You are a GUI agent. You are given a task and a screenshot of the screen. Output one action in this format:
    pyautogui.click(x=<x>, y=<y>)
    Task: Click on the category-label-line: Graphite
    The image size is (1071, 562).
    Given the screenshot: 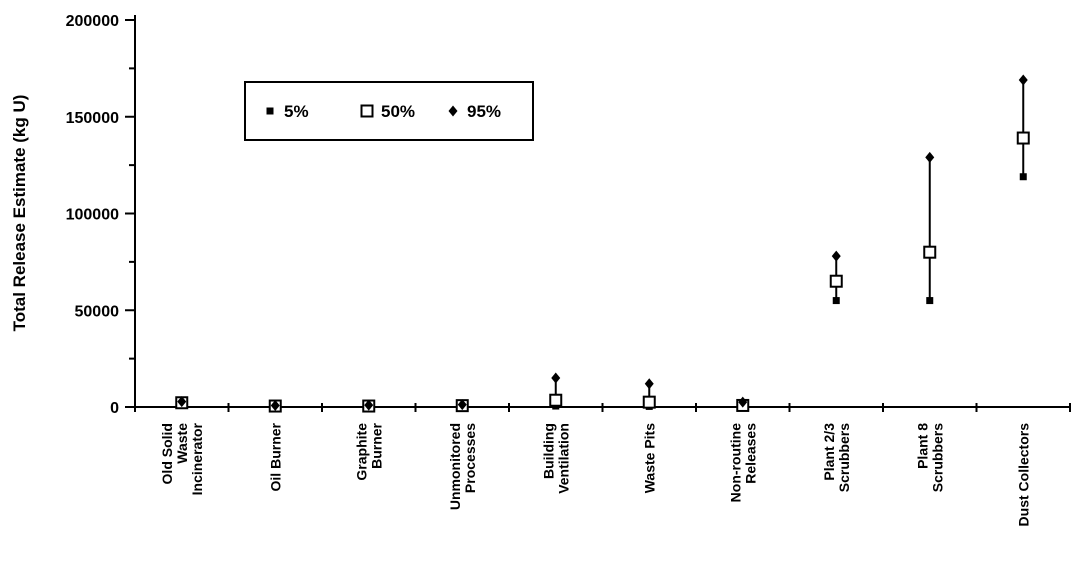 What is the action you would take?
    pyautogui.click(x=361, y=452)
    